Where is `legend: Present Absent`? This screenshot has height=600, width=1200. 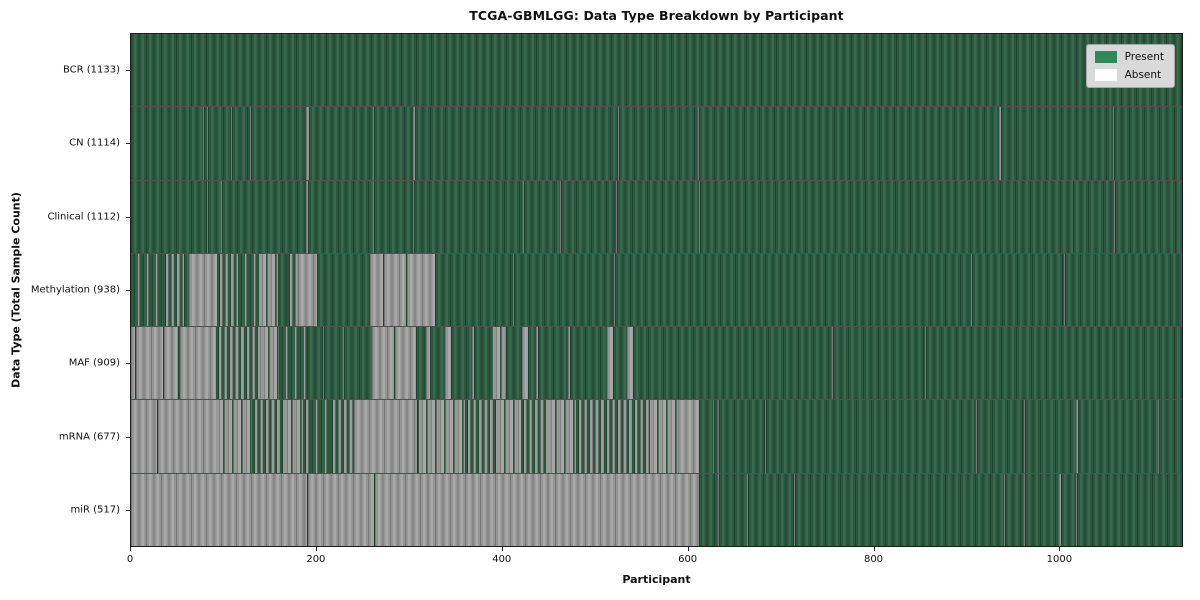 legend: Present Absent is located at coordinates (1130, 66).